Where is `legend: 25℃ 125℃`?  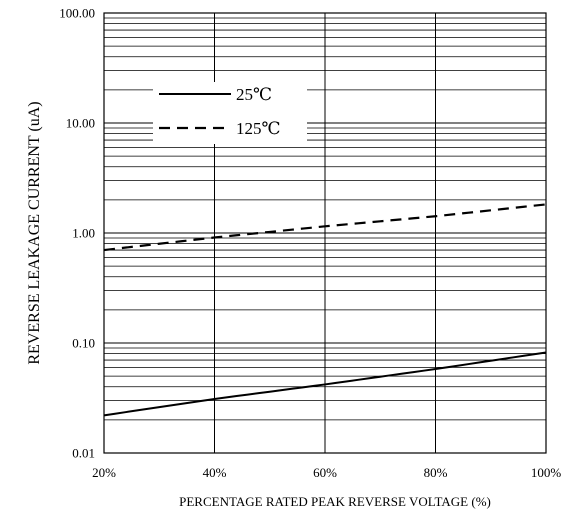
legend: 25℃ 125℃ is located at coordinates (230, 113).